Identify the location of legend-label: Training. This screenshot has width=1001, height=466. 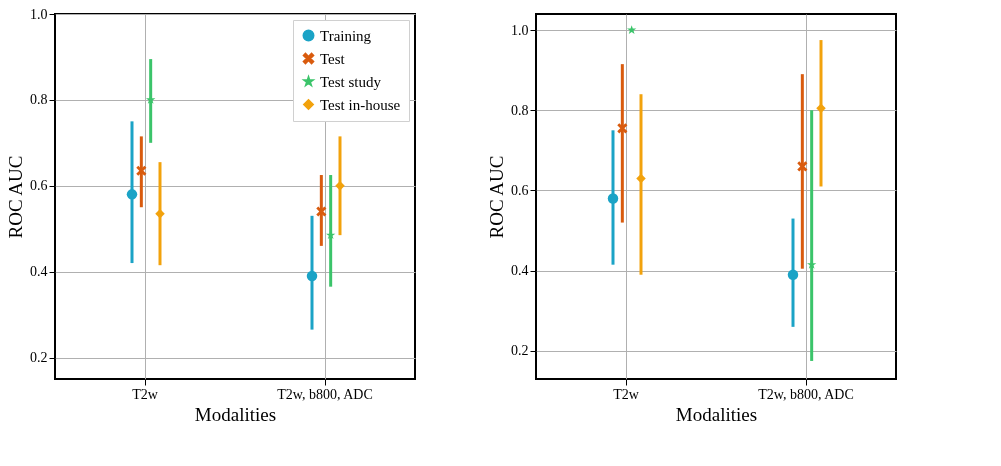
(346, 35).